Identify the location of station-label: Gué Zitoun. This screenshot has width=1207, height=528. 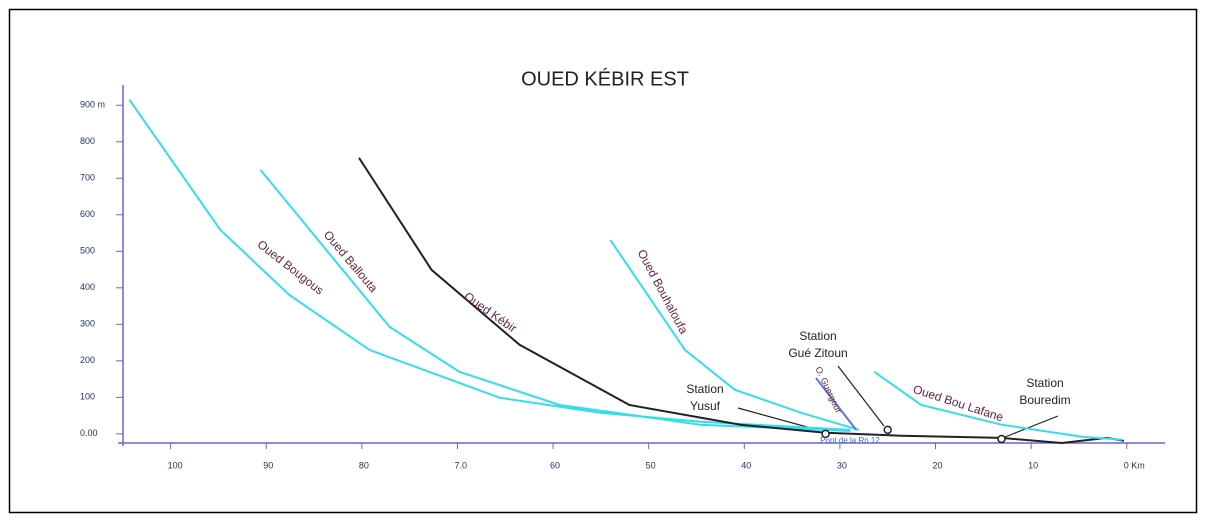
(817, 353).